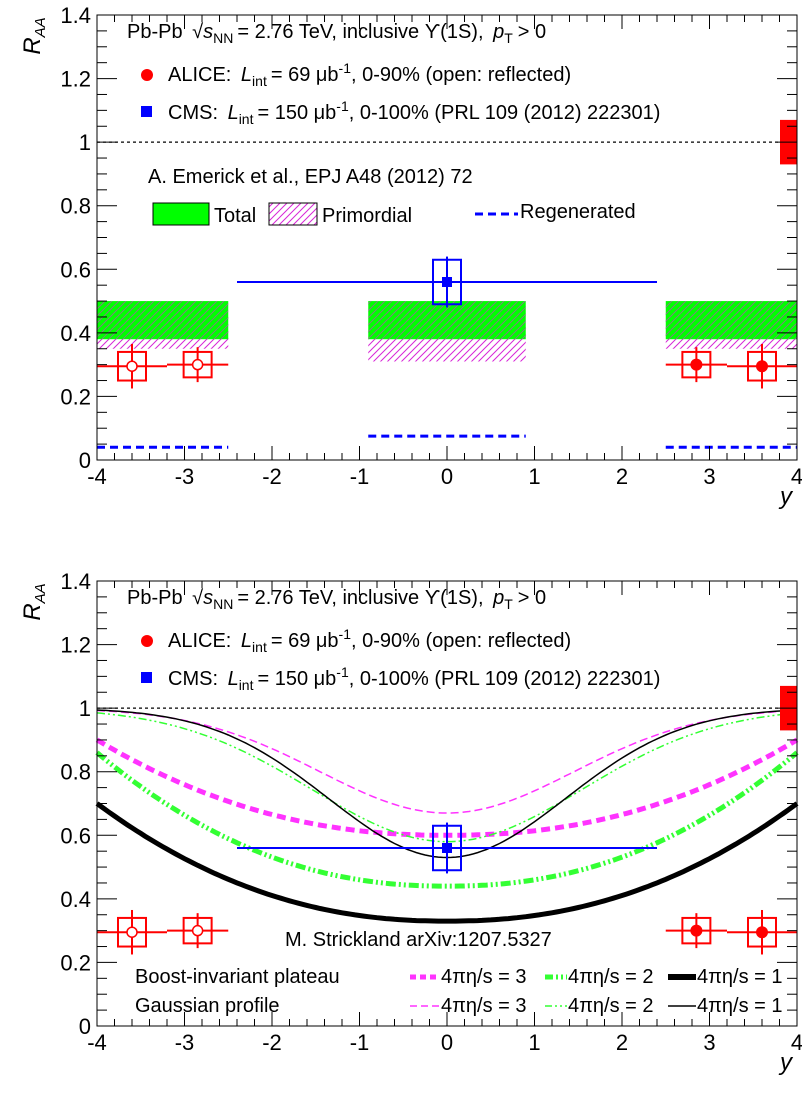 The height and width of the screenshot is (1102, 802). What do you see at coordinates (75, 962) in the screenshot?
I see `bottom-y-tick-label: 0.2` at bounding box center [75, 962].